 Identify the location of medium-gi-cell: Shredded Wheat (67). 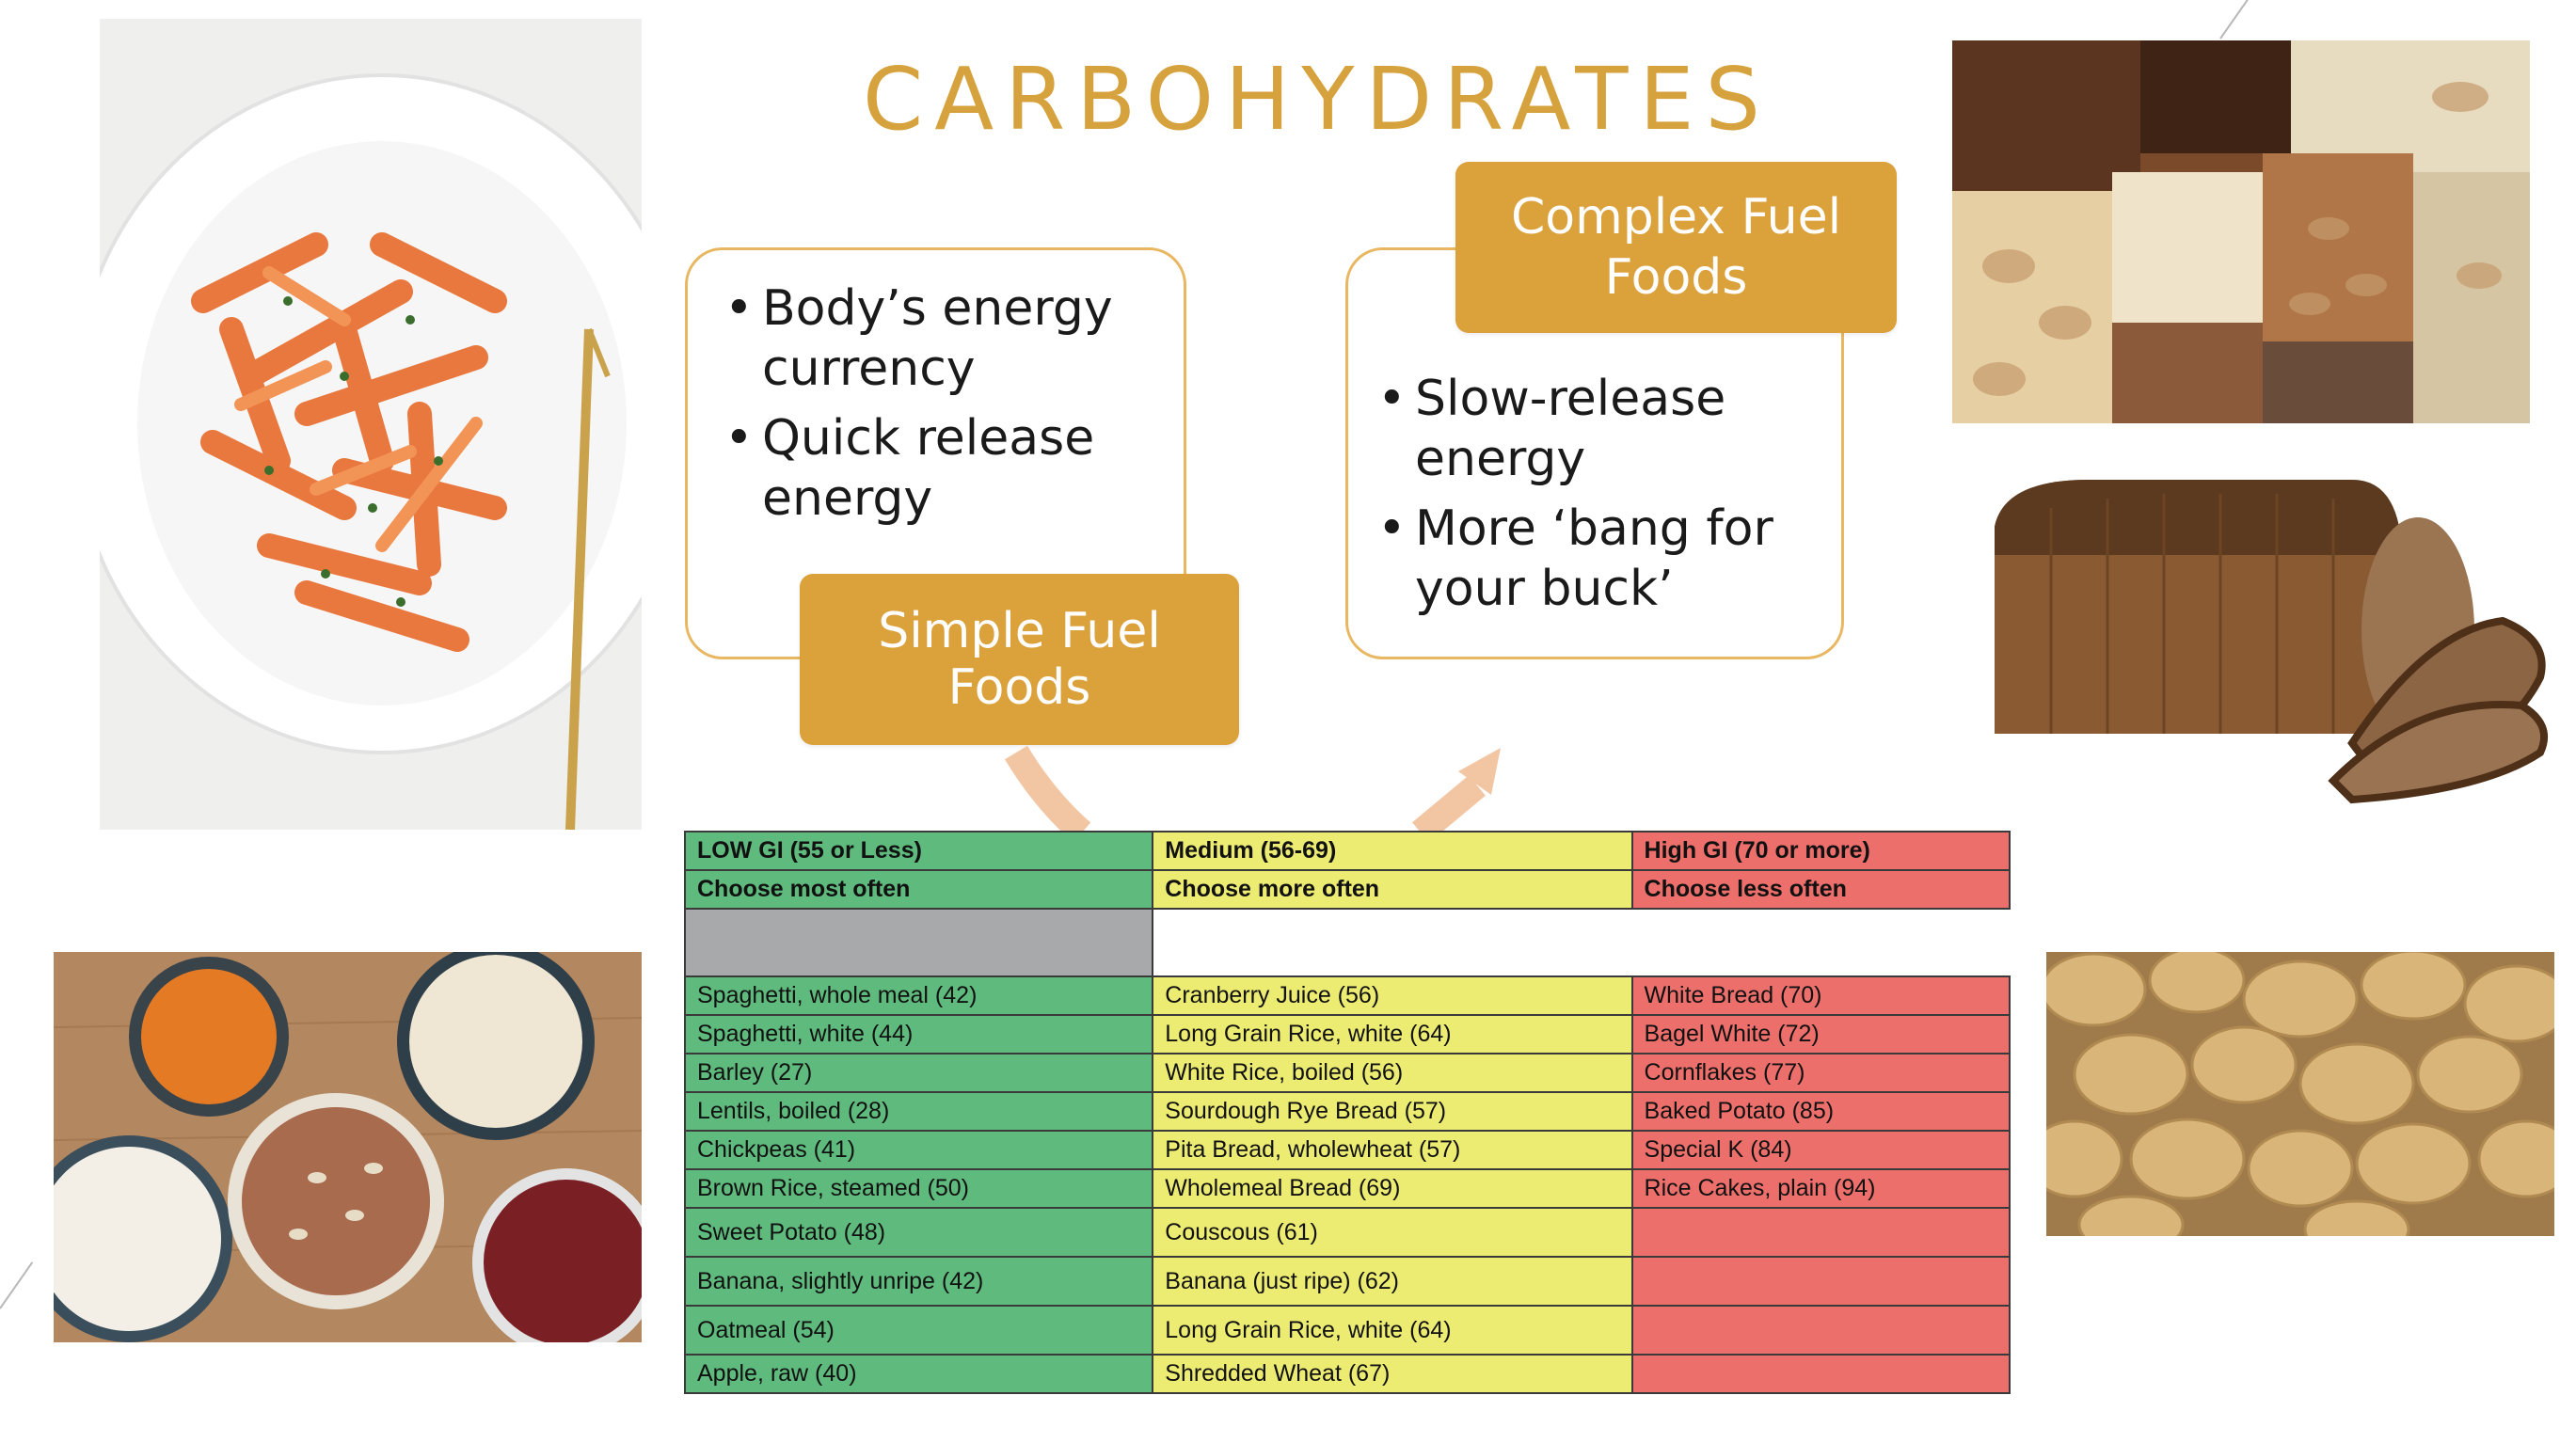
(1392, 1374).